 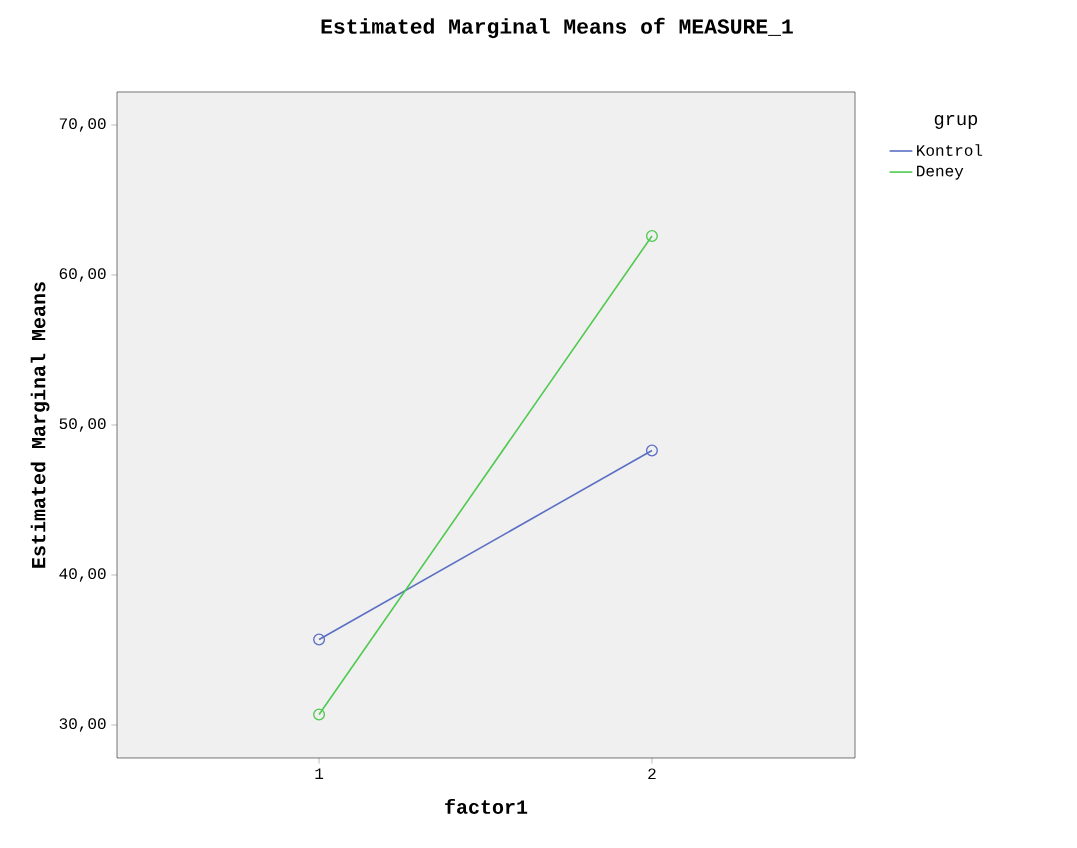 I want to click on legend-label: Deney, so click(x=940, y=172).